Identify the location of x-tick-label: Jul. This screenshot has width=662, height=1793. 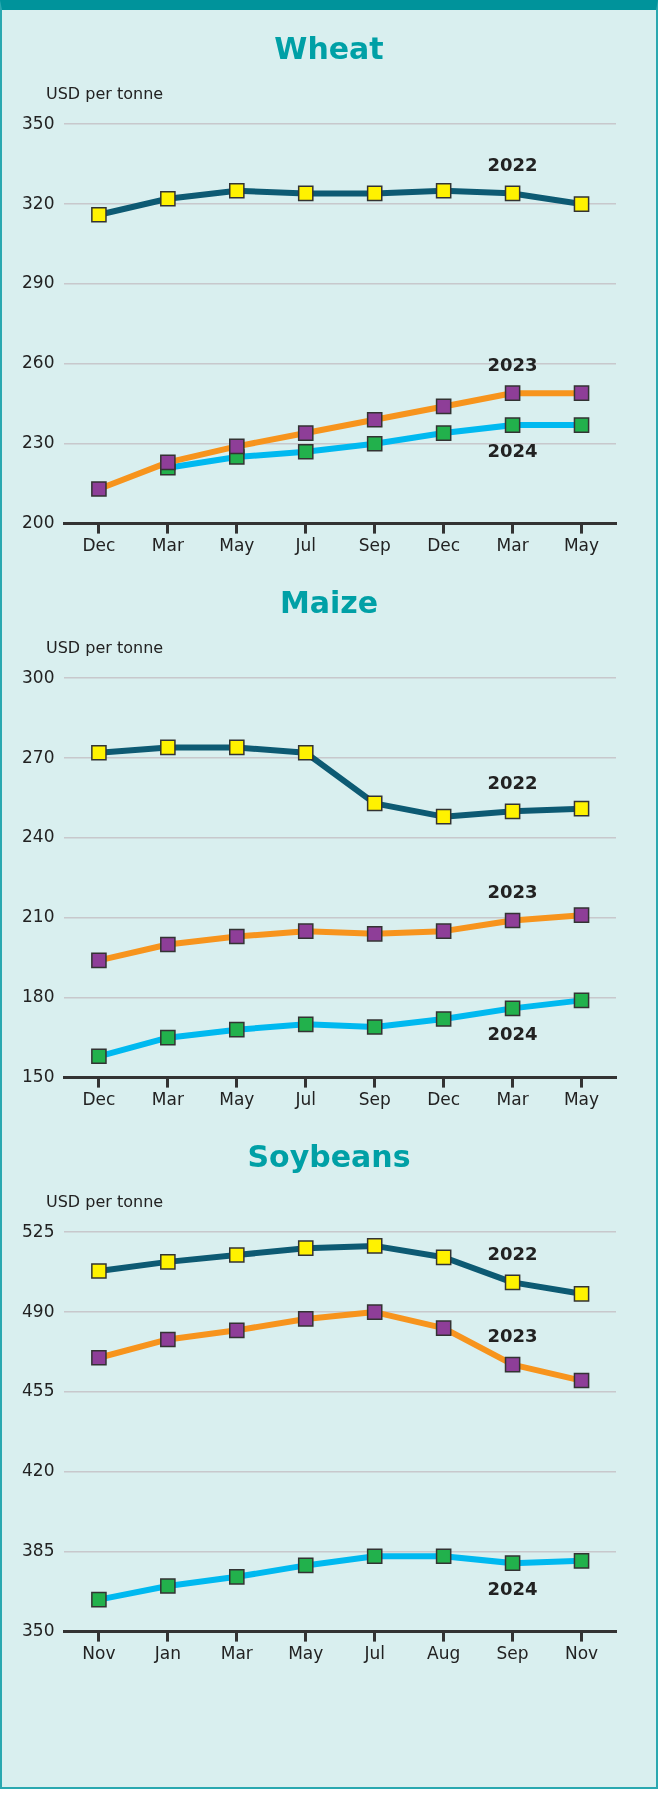
(374, 1653).